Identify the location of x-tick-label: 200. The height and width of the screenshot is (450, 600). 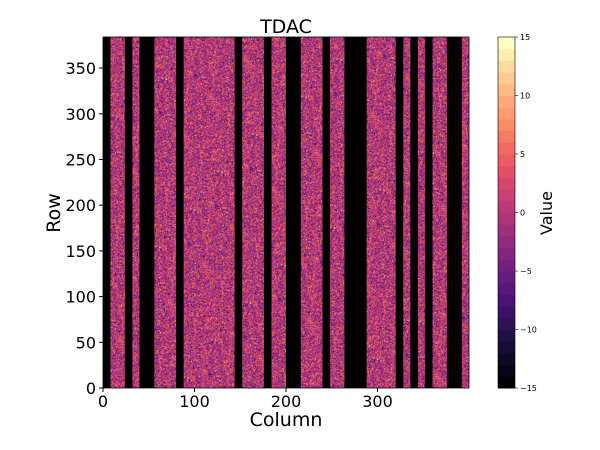
(286, 401).